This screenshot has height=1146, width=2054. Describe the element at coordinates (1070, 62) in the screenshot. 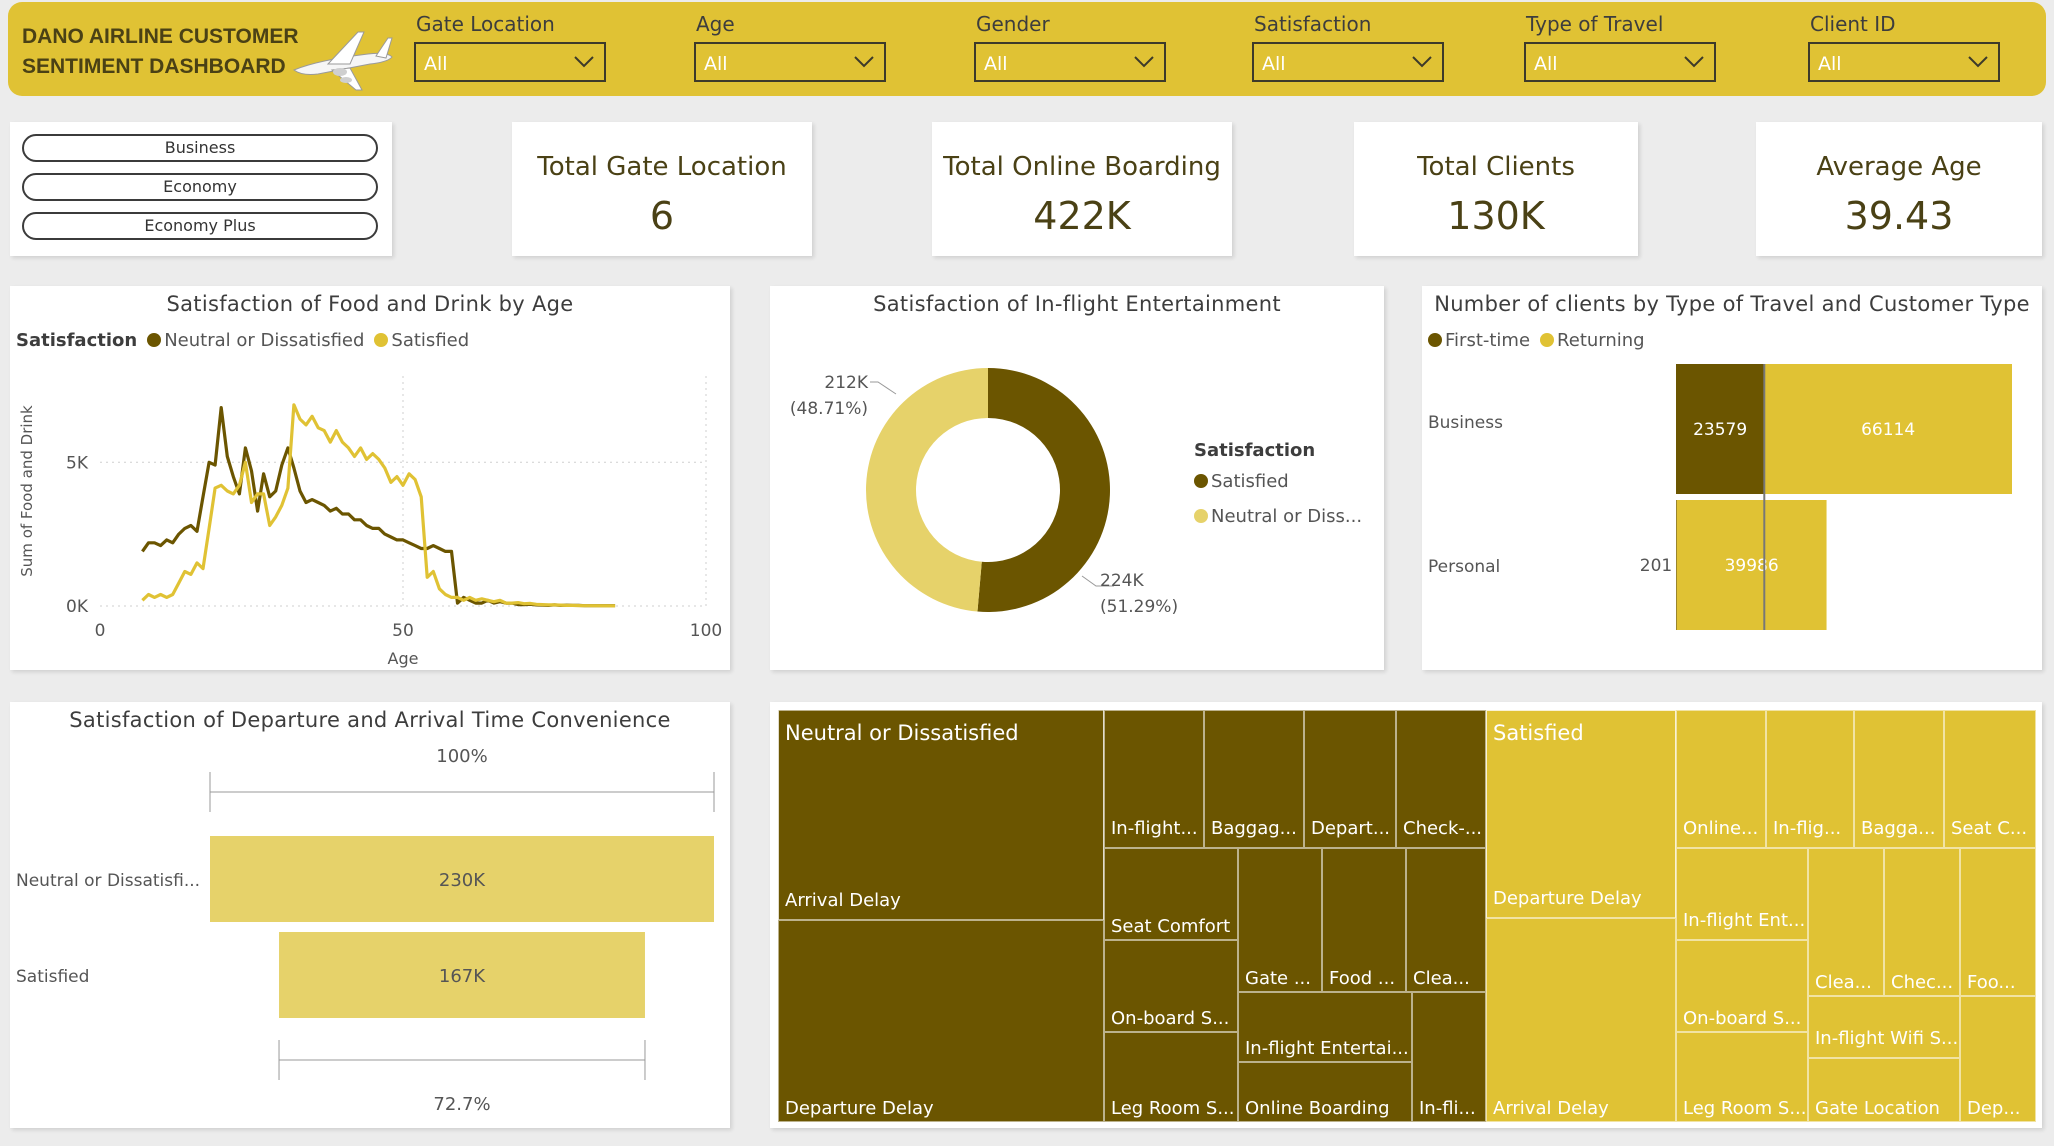

I see `gender-dropdown: All` at that location.